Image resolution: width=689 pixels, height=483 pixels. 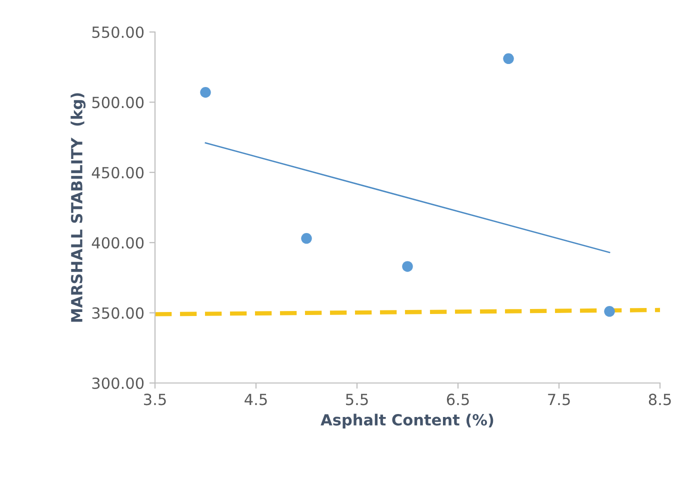 What do you see at coordinates (357, 400) in the screenshot?
I see `x-tick-label: 5.5` at bounding box center [357, 400].